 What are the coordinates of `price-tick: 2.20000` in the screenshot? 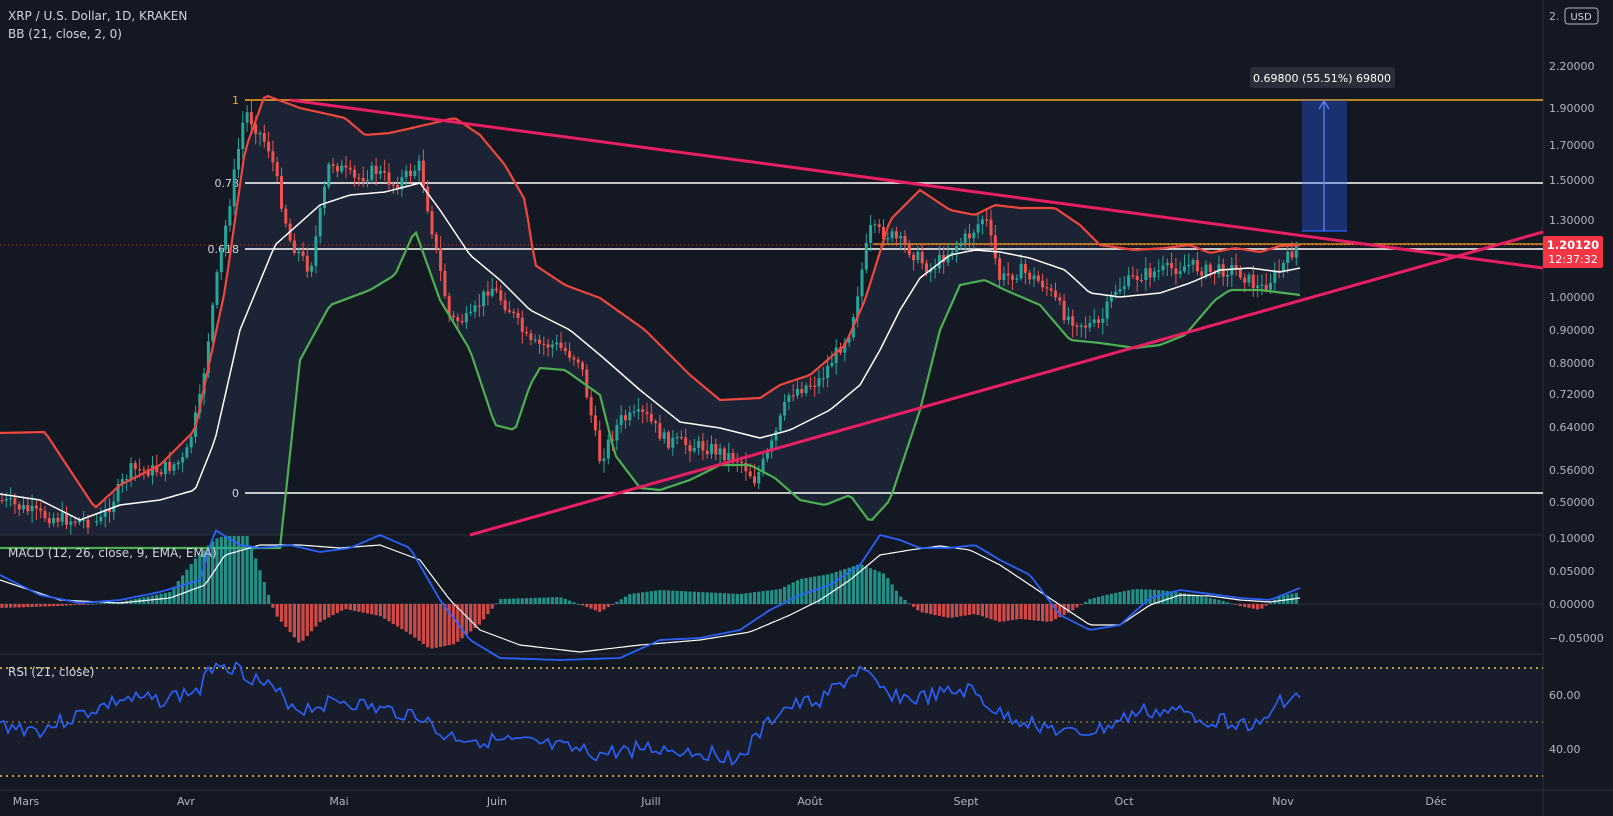 It's located at (1572, 66).